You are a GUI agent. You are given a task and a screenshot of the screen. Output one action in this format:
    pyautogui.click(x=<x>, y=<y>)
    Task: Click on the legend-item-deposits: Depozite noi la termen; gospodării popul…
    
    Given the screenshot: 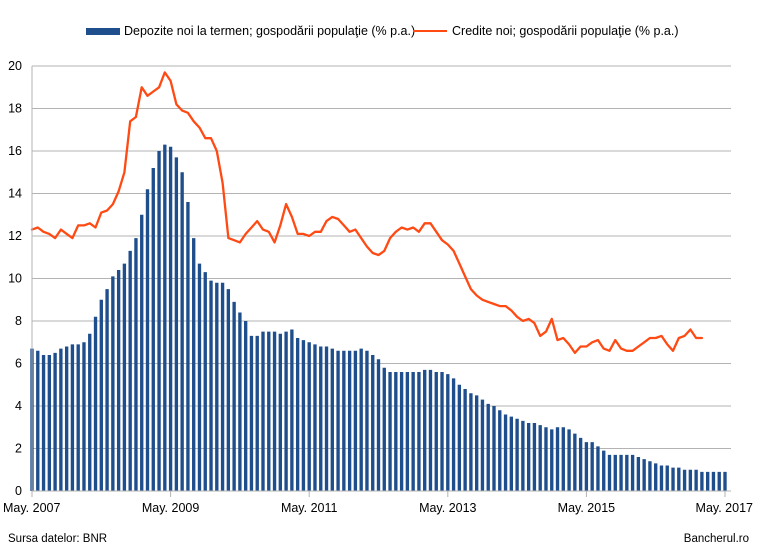 What is the action you would take?
    pyautogui.click(x=250, y=31)
    